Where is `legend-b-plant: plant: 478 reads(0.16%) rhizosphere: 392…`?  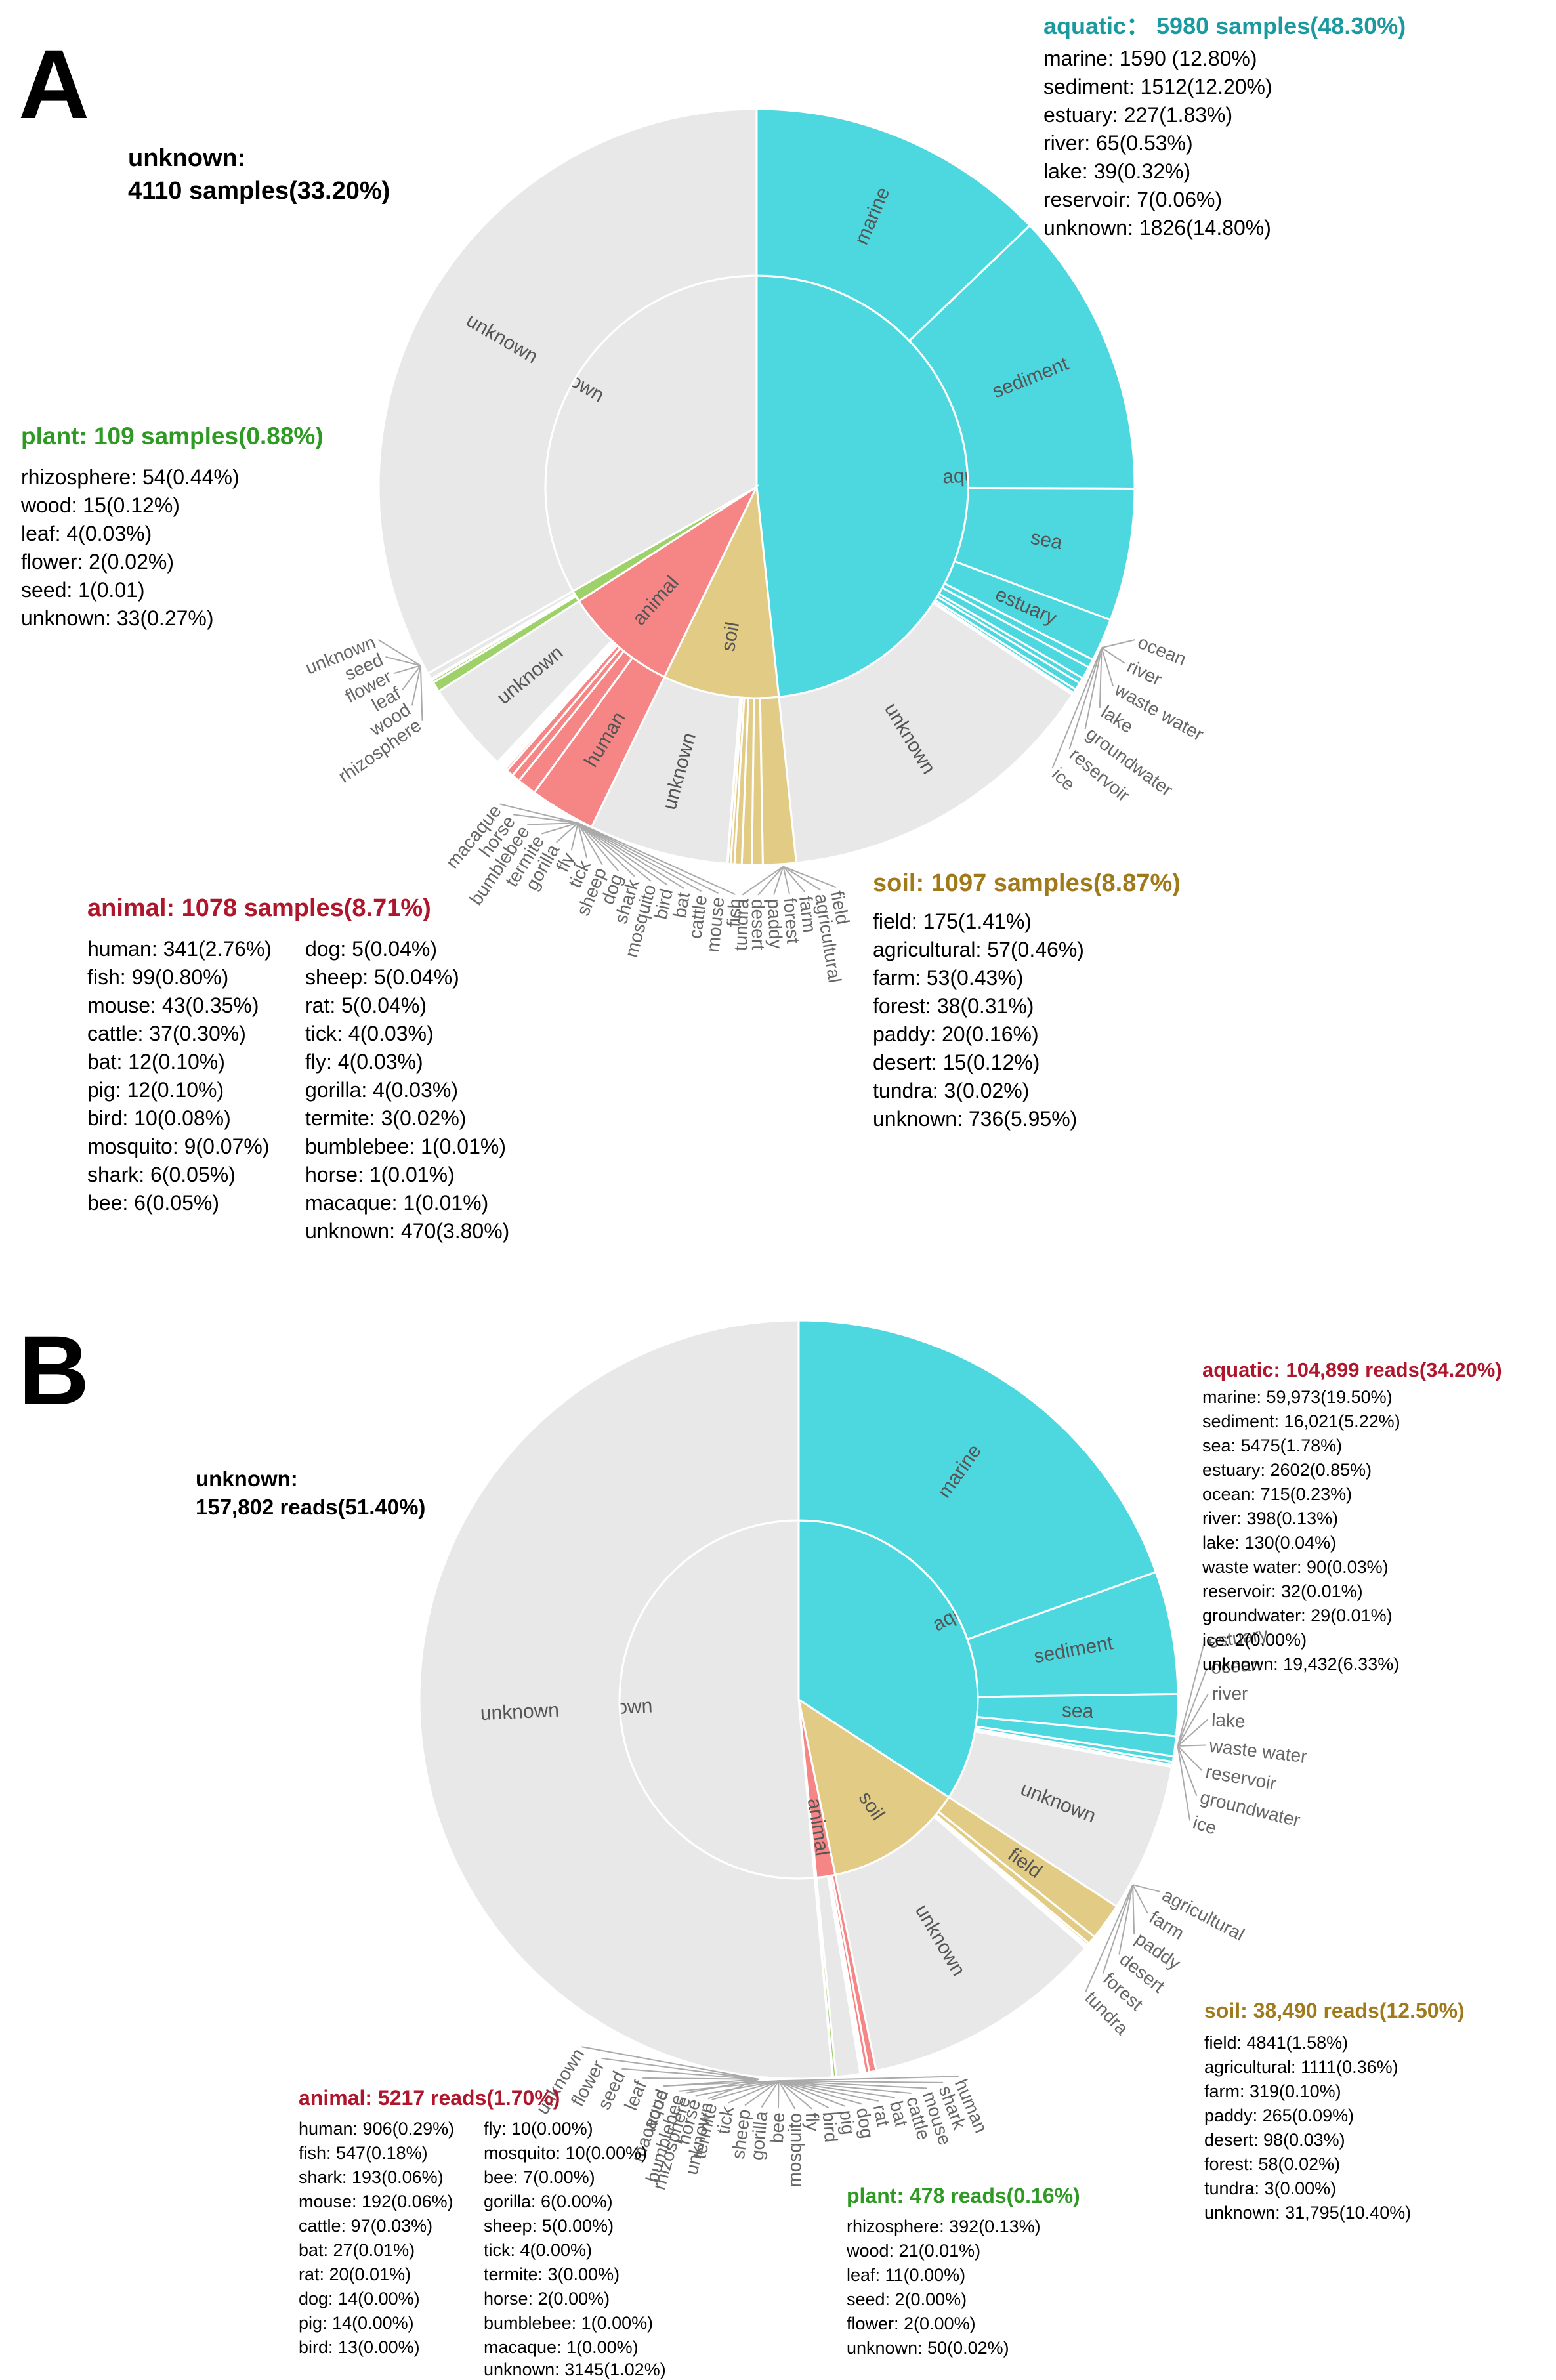 legend-b-plant: plant: 478 reads(0.16%) rhizosphere: 392… is located at coordinates (963, 2271).